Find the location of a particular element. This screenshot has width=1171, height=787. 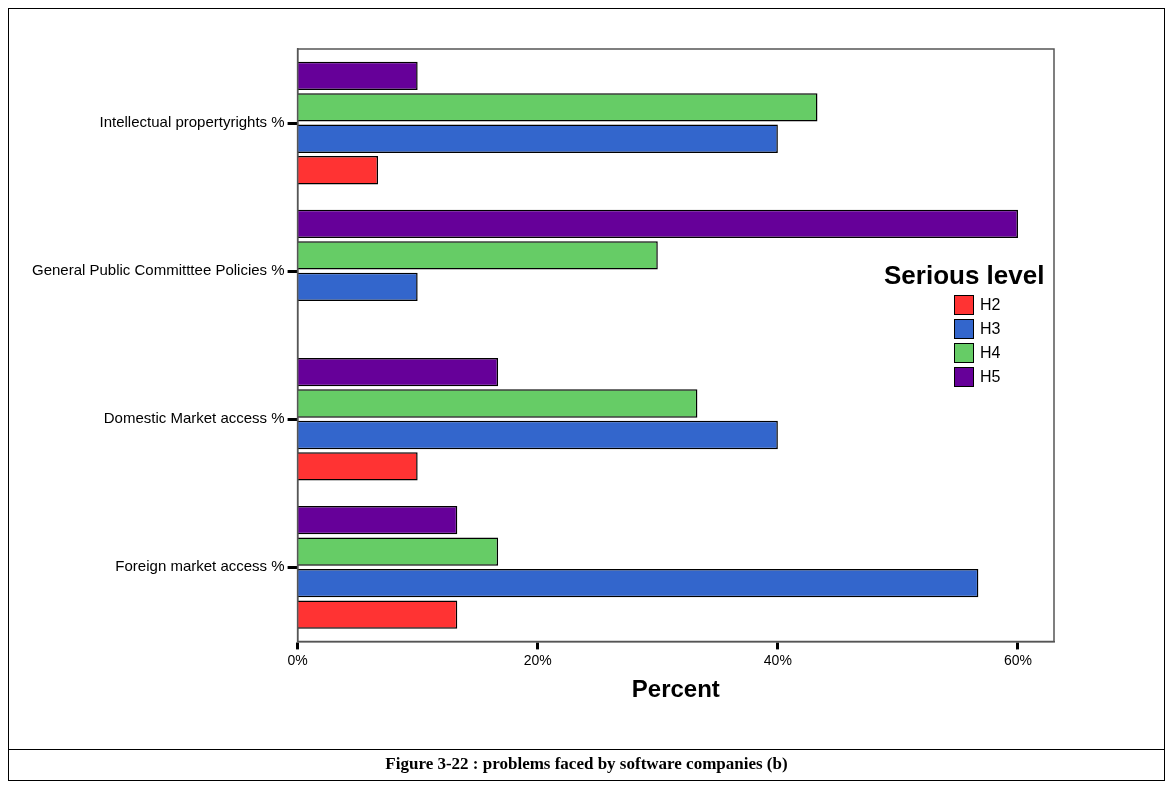

legend-label: H4 is located at coordinates (990, 352).